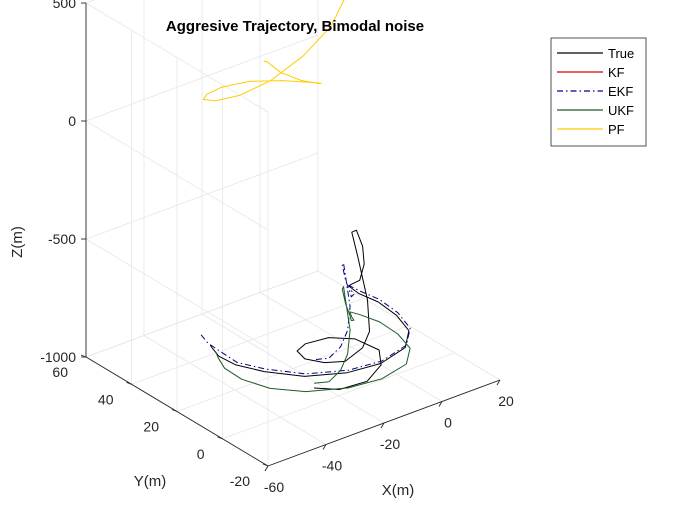  What do you see at coordinates (621, 53) in the screenshot?
I see `legend-label-true: True` at bounding box center [621, 53].